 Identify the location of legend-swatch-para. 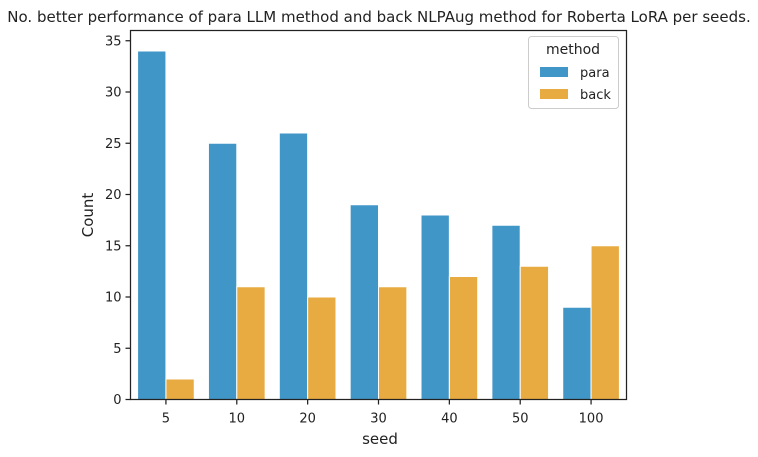
(554, 72).